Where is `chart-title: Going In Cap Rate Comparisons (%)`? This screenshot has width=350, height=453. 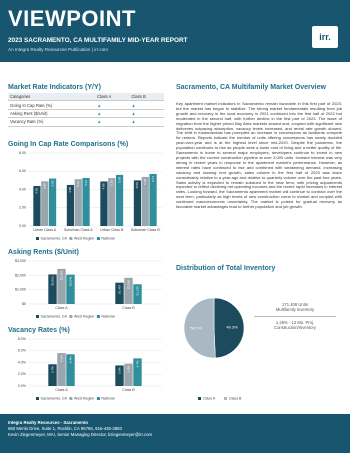
chart-title: Going In Cap Rate Comparisons (%) is located at coordinates (68, 144).